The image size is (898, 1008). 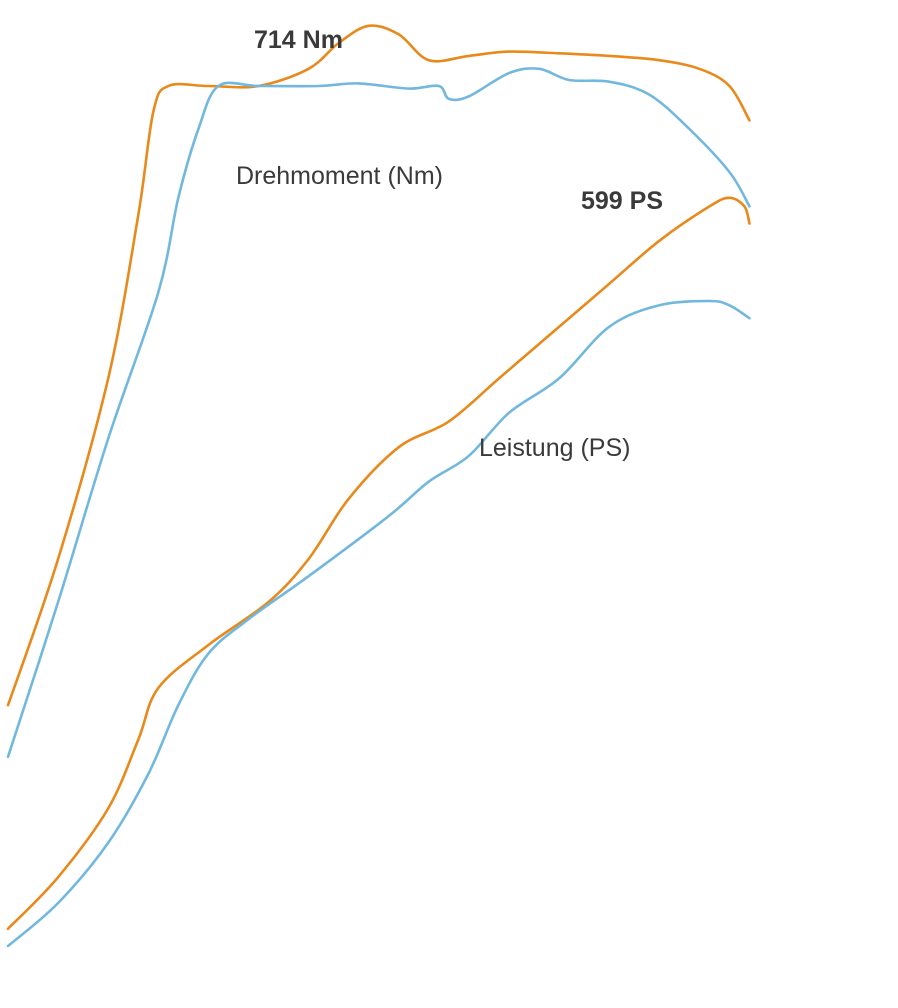 What do you see at coordinates (298, 40) in the screenshot?
I see `torque-peak-label: 714 Nm` at bounding box center [298, 40].